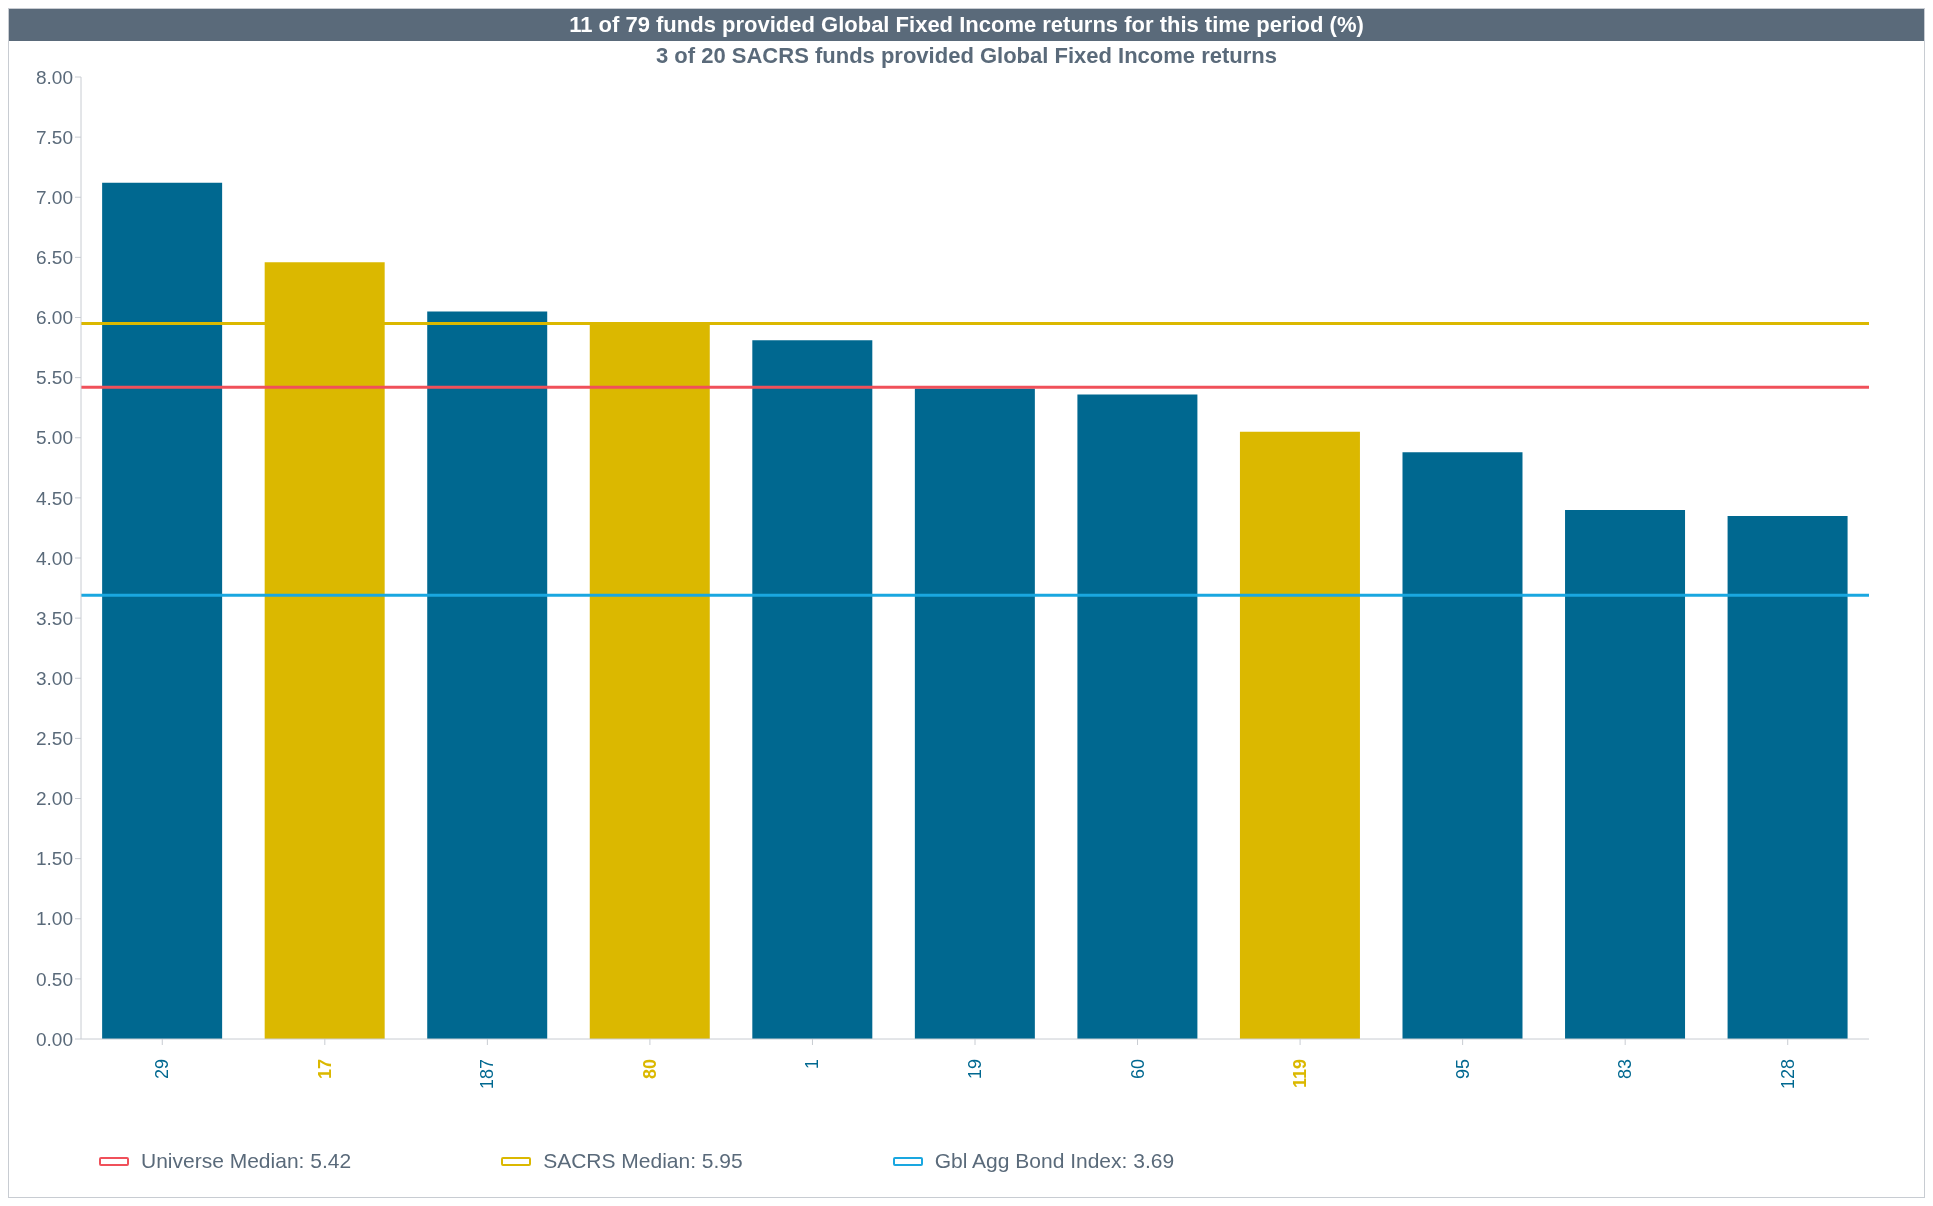  I want to click on y-tick-label: 0.50, so click(54, 979).